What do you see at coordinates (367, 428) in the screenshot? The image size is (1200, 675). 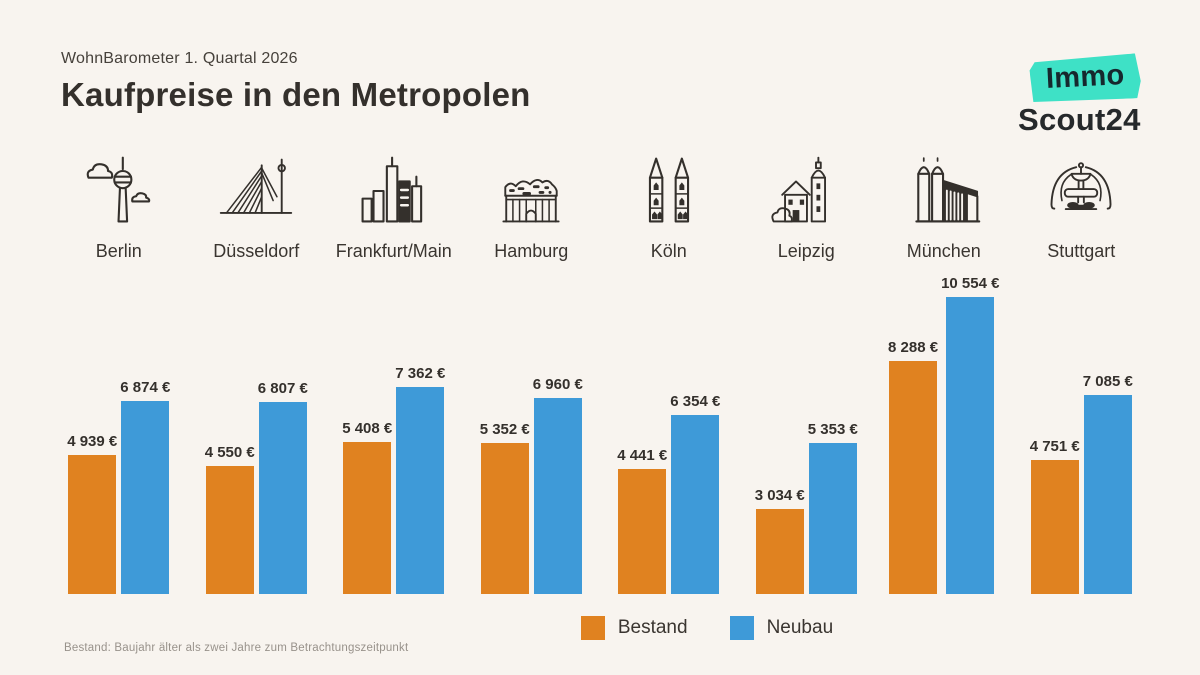 I see `bar-value-label: 5 408 €` at bounding box center [367, 428].